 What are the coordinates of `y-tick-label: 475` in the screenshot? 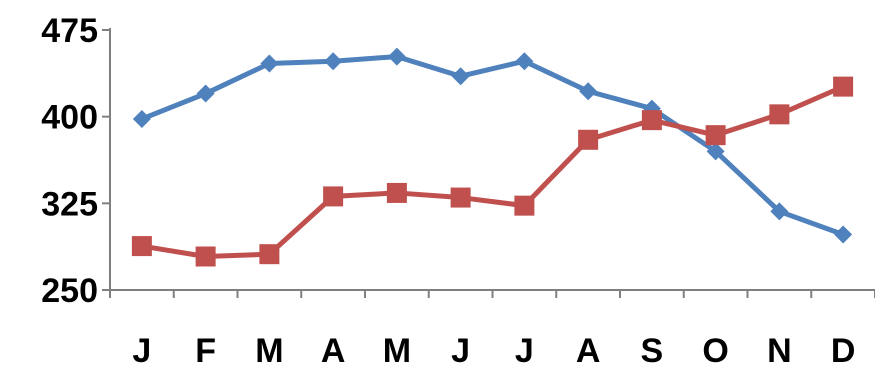 It's located at (69, 31).